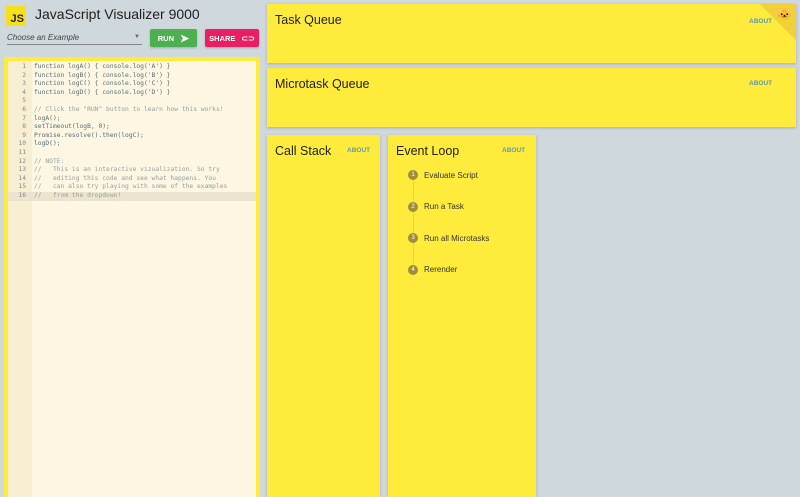  Describe the element at coordinates (531, 33) in the screenshot. I see `task-queue-panel: Task Queue ABOUT 🐱` at that location.